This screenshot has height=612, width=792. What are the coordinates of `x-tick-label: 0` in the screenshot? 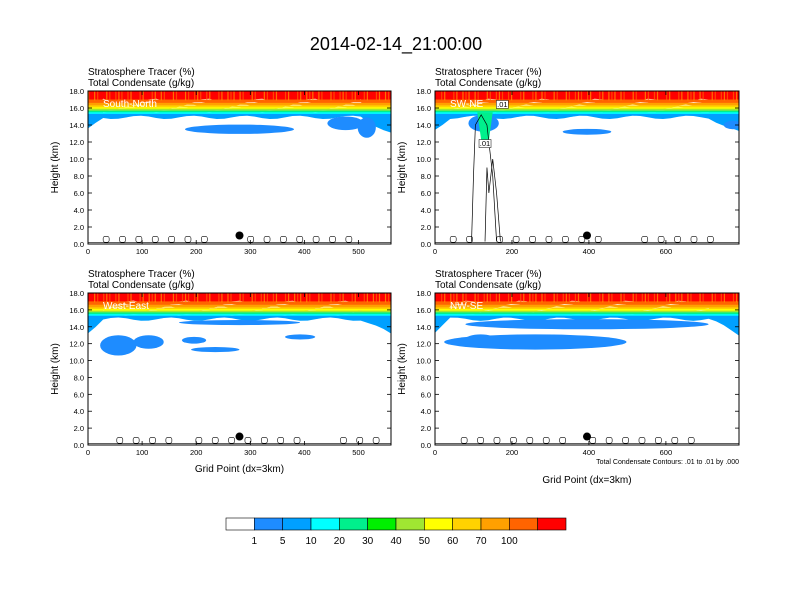 It's located at (88, 251).